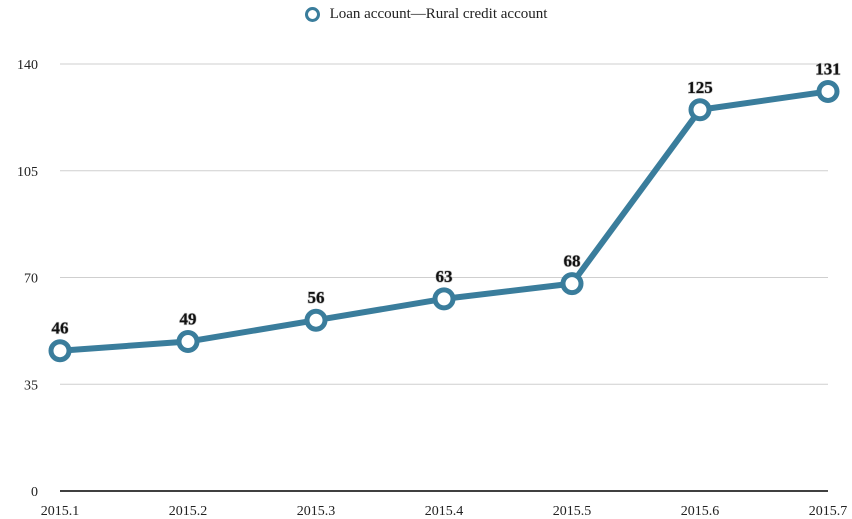  I want to click on x-tick-label: 2015.2, so click(188, 511).